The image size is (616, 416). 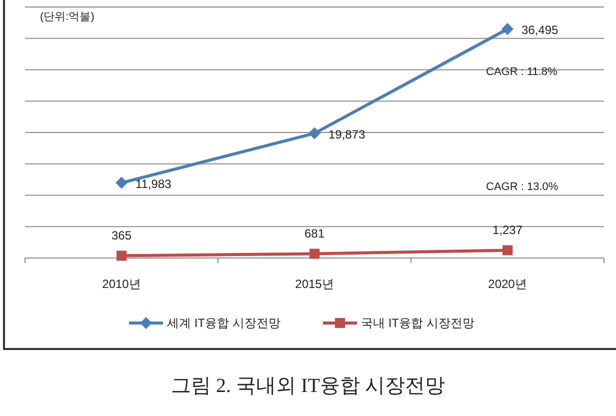 What do you see at coordinates (522, 187) in the screenshot?
I see `annotation: CAGR : 13.0%` at bounding box center [522, 187].